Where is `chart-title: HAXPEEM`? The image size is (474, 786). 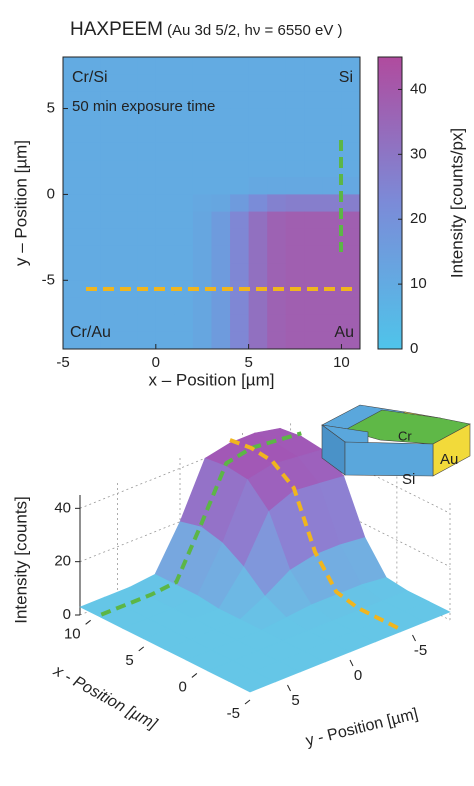 chart-title: HAXPEEM is located at coordinates (116, 29).